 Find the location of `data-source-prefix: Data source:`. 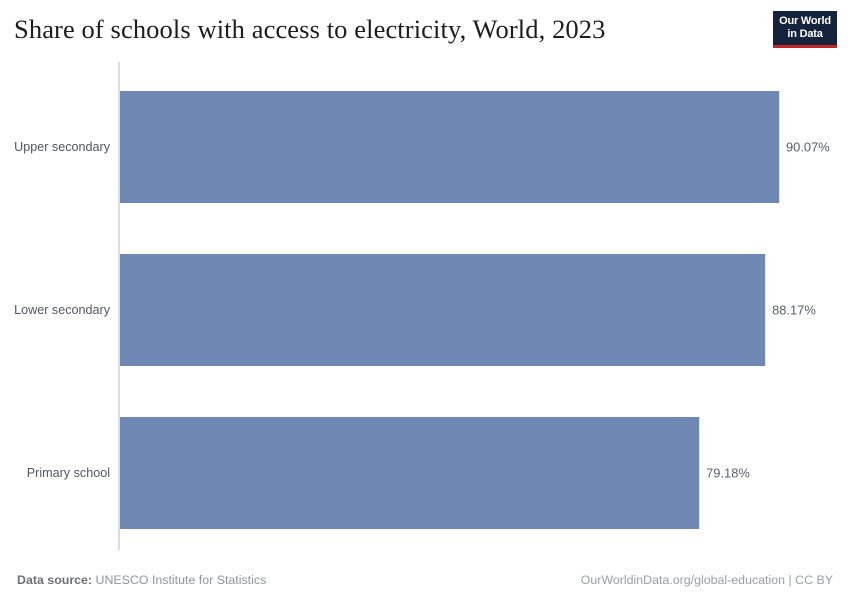

data-source-prefix: Data source: is located at coordinates (55, 580).